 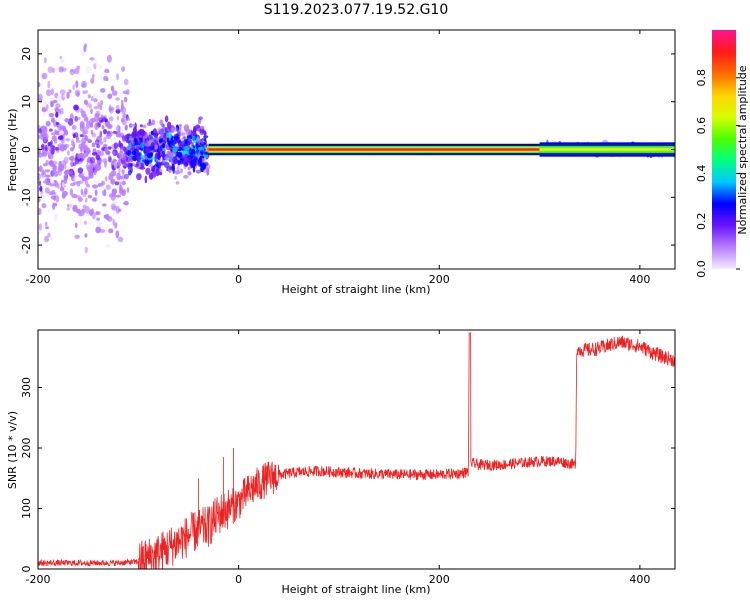 What do you see at coordinates (26, 569) in the screenshot?
I see `snr-y-tick-label: 0` at bounding box center [26, 569].